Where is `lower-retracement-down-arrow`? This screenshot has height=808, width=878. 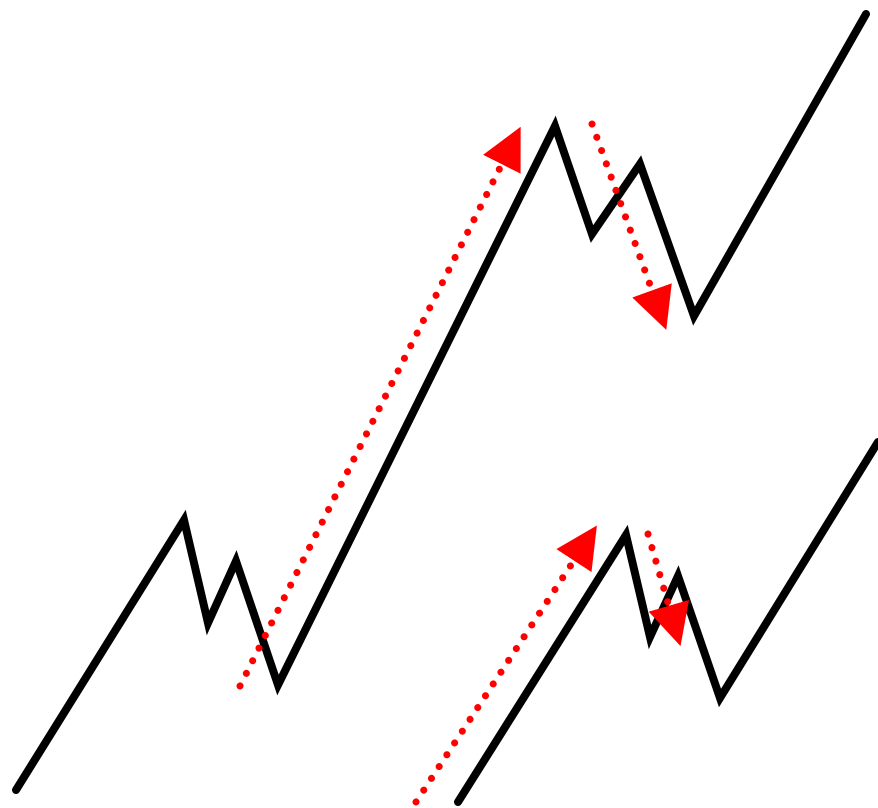
lower-retracement-down-arrow is located at coordinates (666, 588).